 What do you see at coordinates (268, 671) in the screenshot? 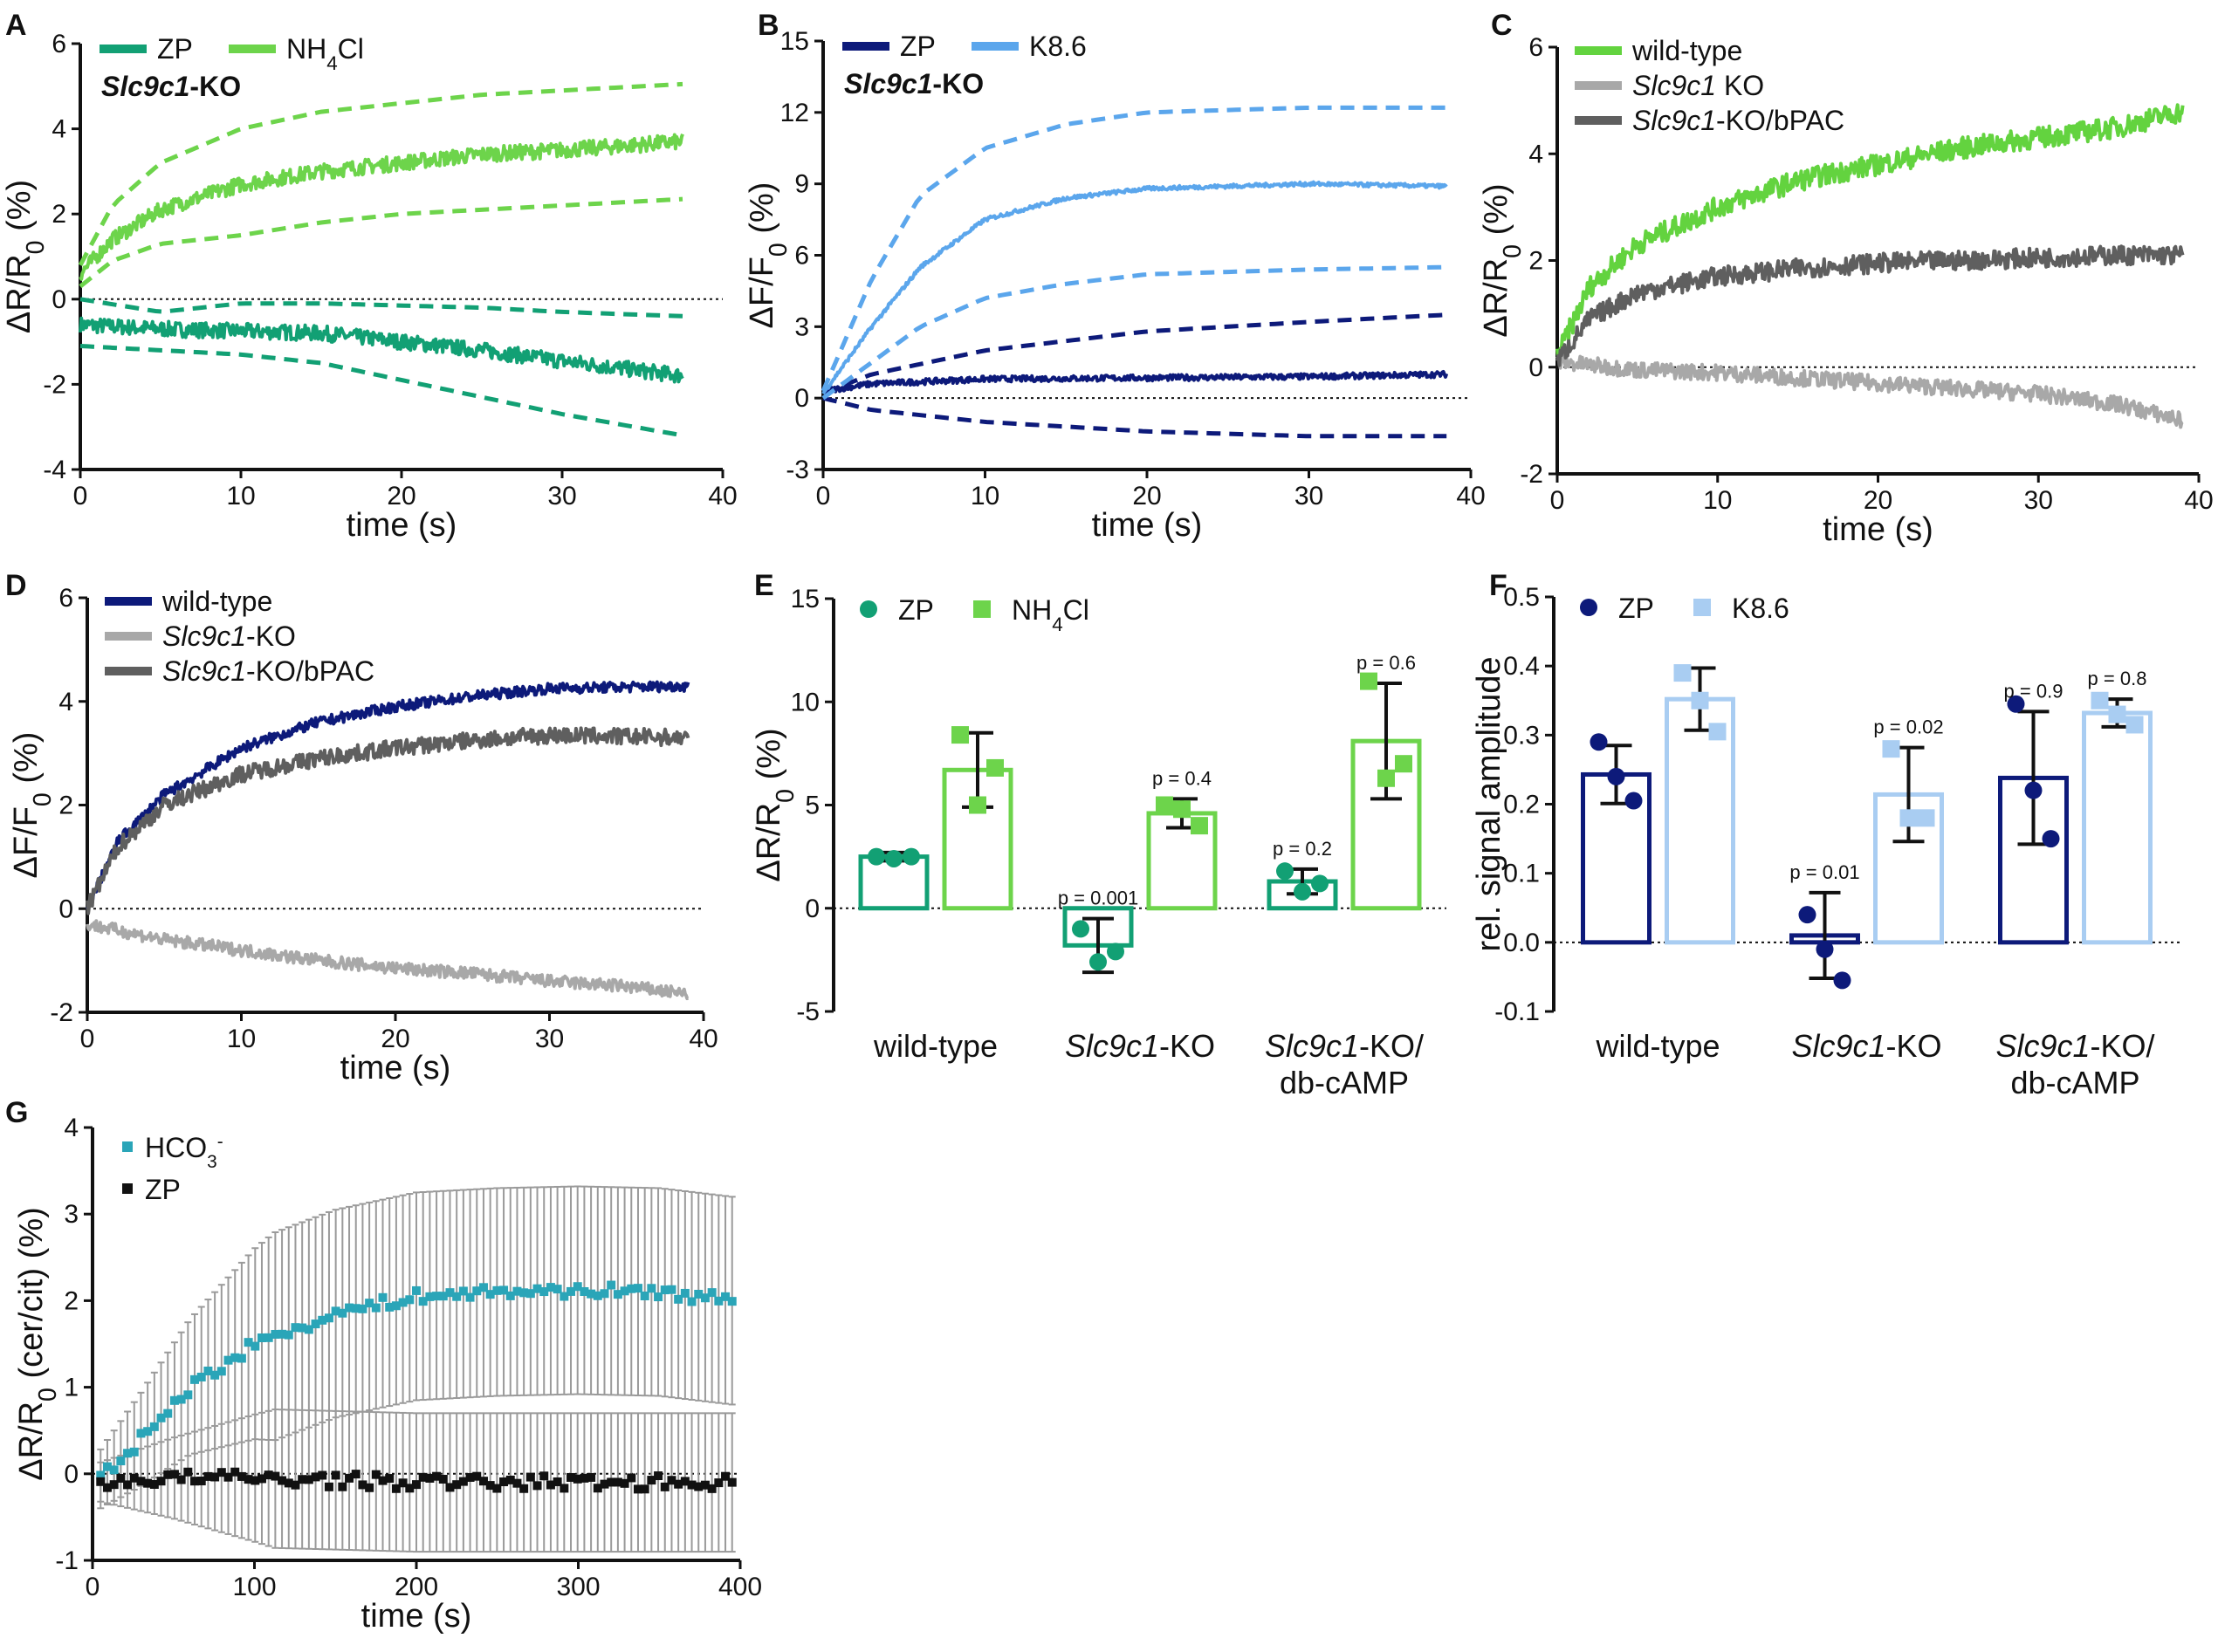
I see `legend-label: Slc9c1-KO/bPAC` at bounding box center [268, 671].